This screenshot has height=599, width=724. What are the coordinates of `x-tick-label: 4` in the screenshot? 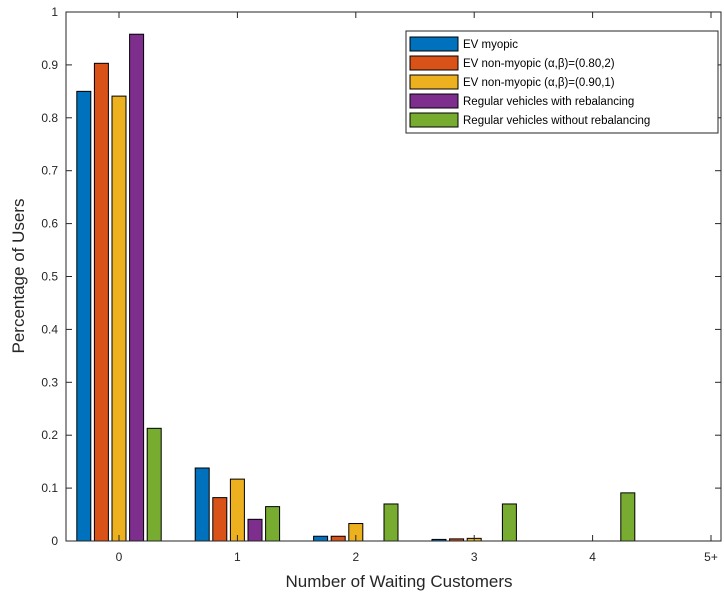 It's located at (592, 557).